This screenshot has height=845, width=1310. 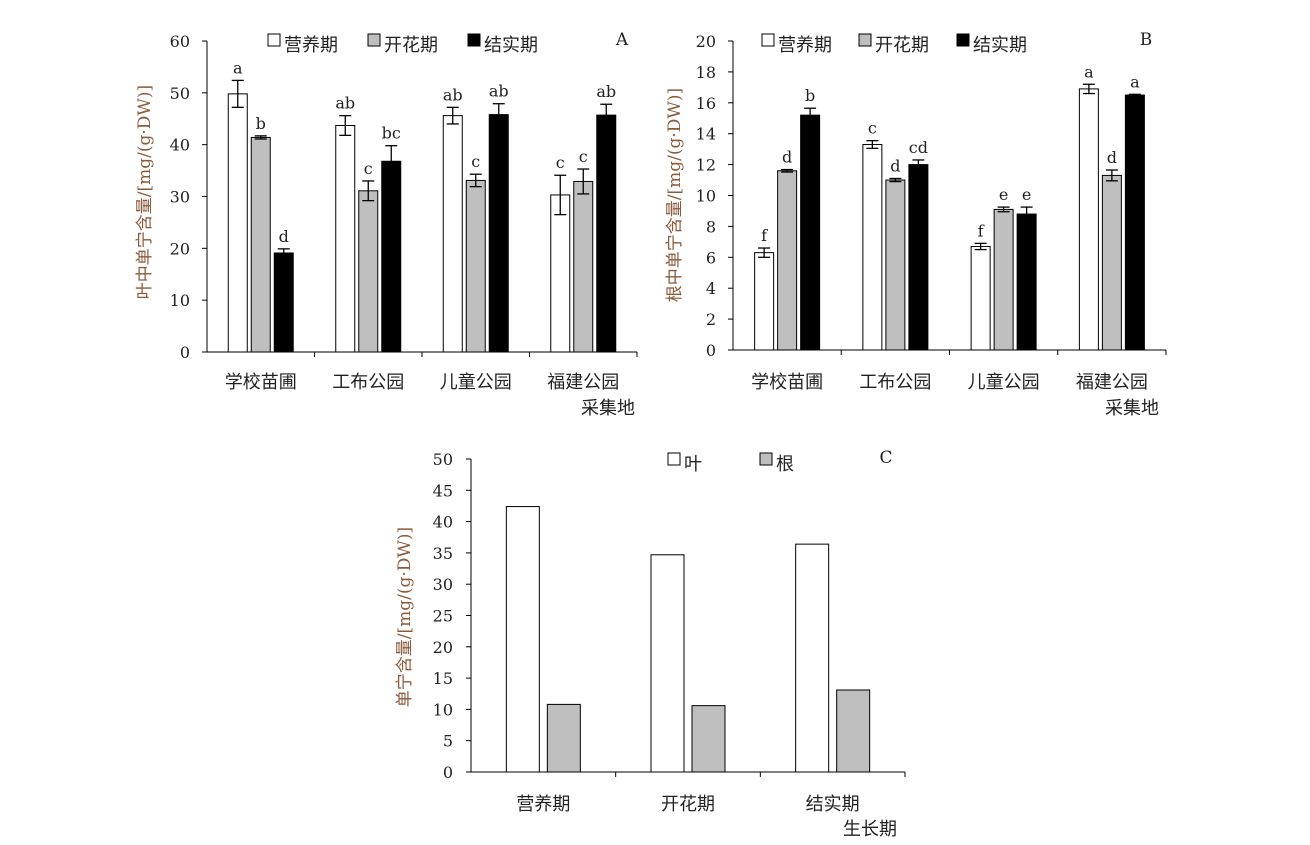 What do you see at coordinates (145, 192) in the screenshot?
I see `y-axis-label: 叶中单宁含量/[mg/(g·DW)]` at bounding box center [145, 192].